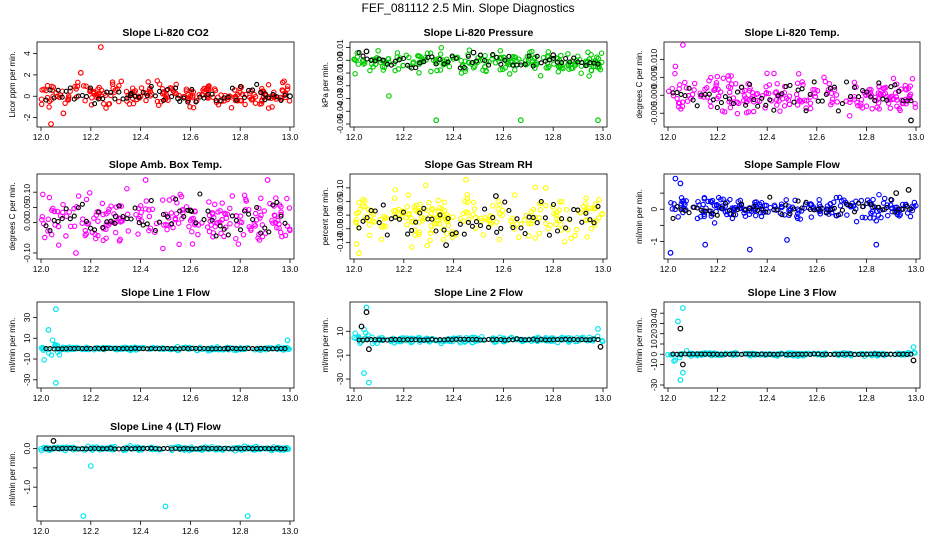 This screenshot has height=540, width=936. Describe the element at coordinates (27, 379) in the screenshot. I see `y-tick-label: -30` at that location.